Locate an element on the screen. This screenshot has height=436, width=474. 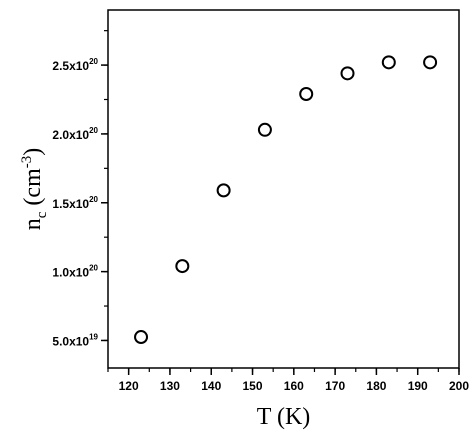
y-axis-label-superscript: -3 is located at coordinates (27, 162).